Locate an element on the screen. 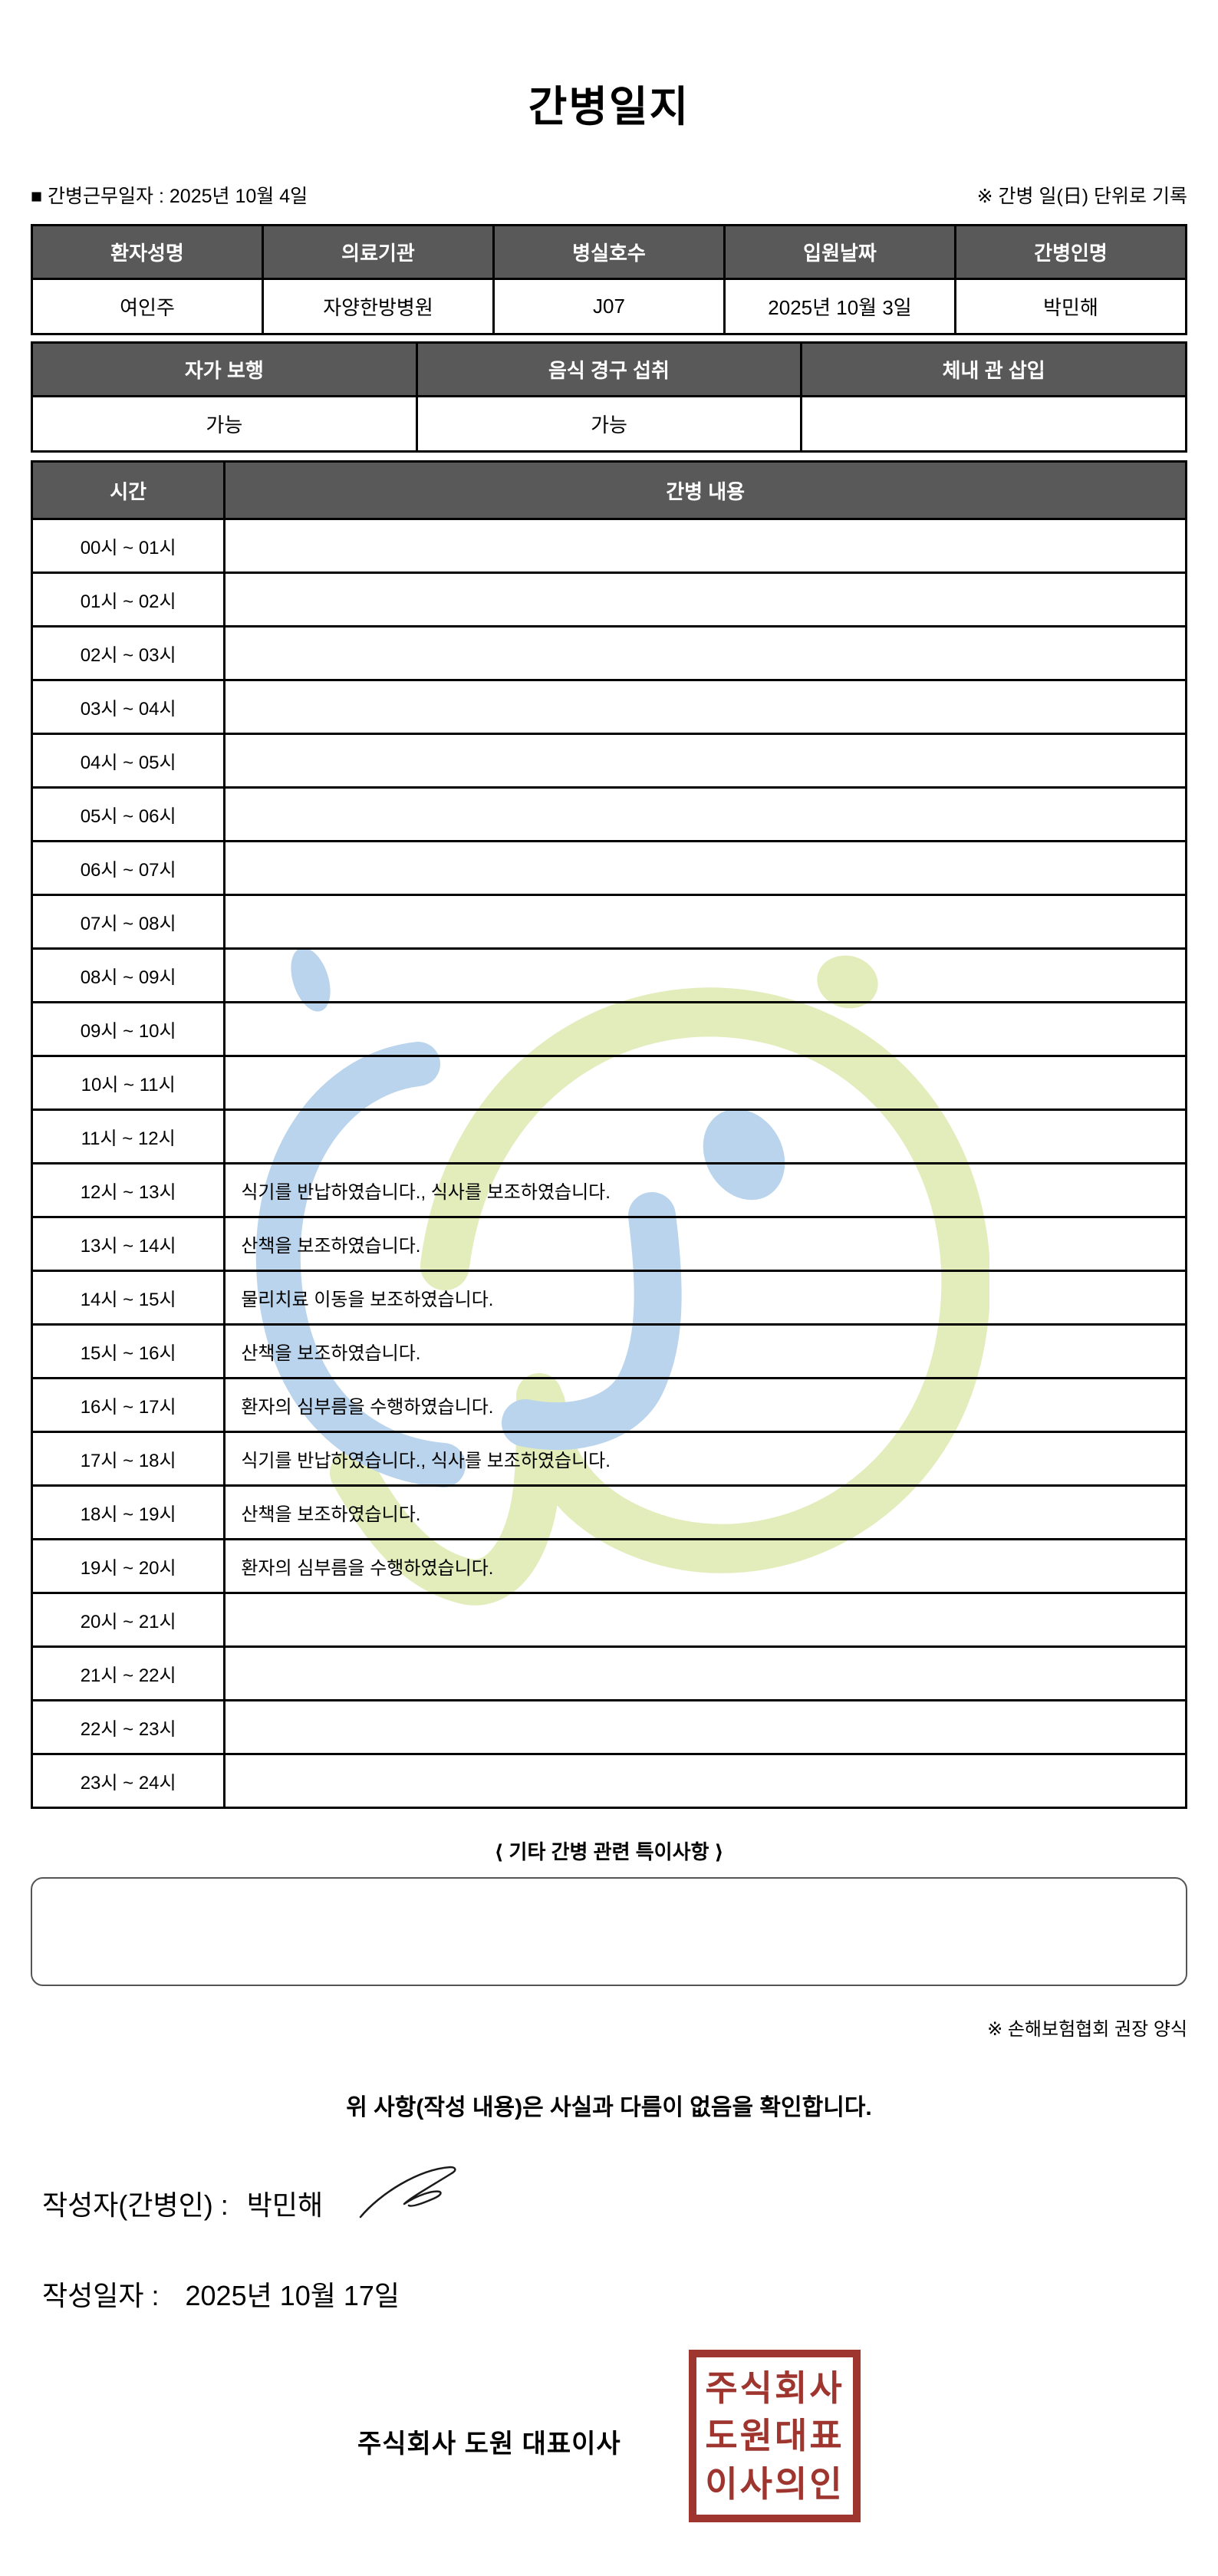 The width and height of the screenshot is (1218, 2576). meta-row: ■ 간병근무일자 : 2025년 10월 4일 ※ 간병 일(日) 단위로 기록 is located at coordinates (609, 195).